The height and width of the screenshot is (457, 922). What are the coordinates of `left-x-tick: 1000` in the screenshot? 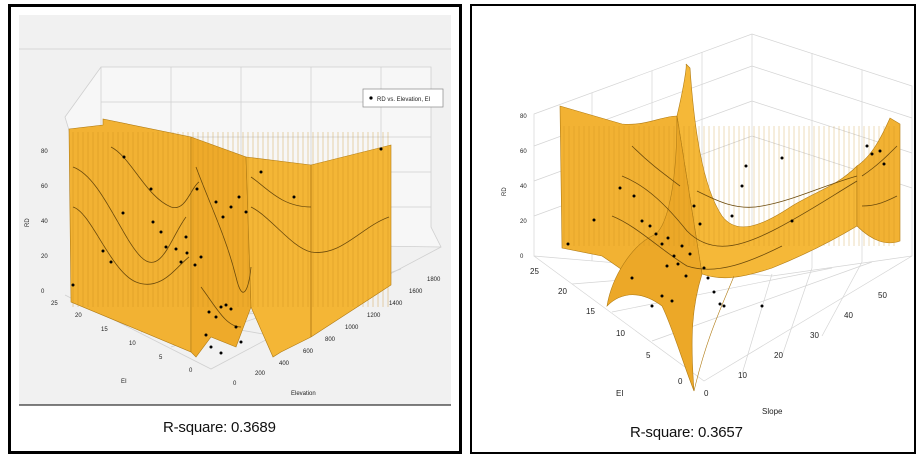 It's located at (352, 328).